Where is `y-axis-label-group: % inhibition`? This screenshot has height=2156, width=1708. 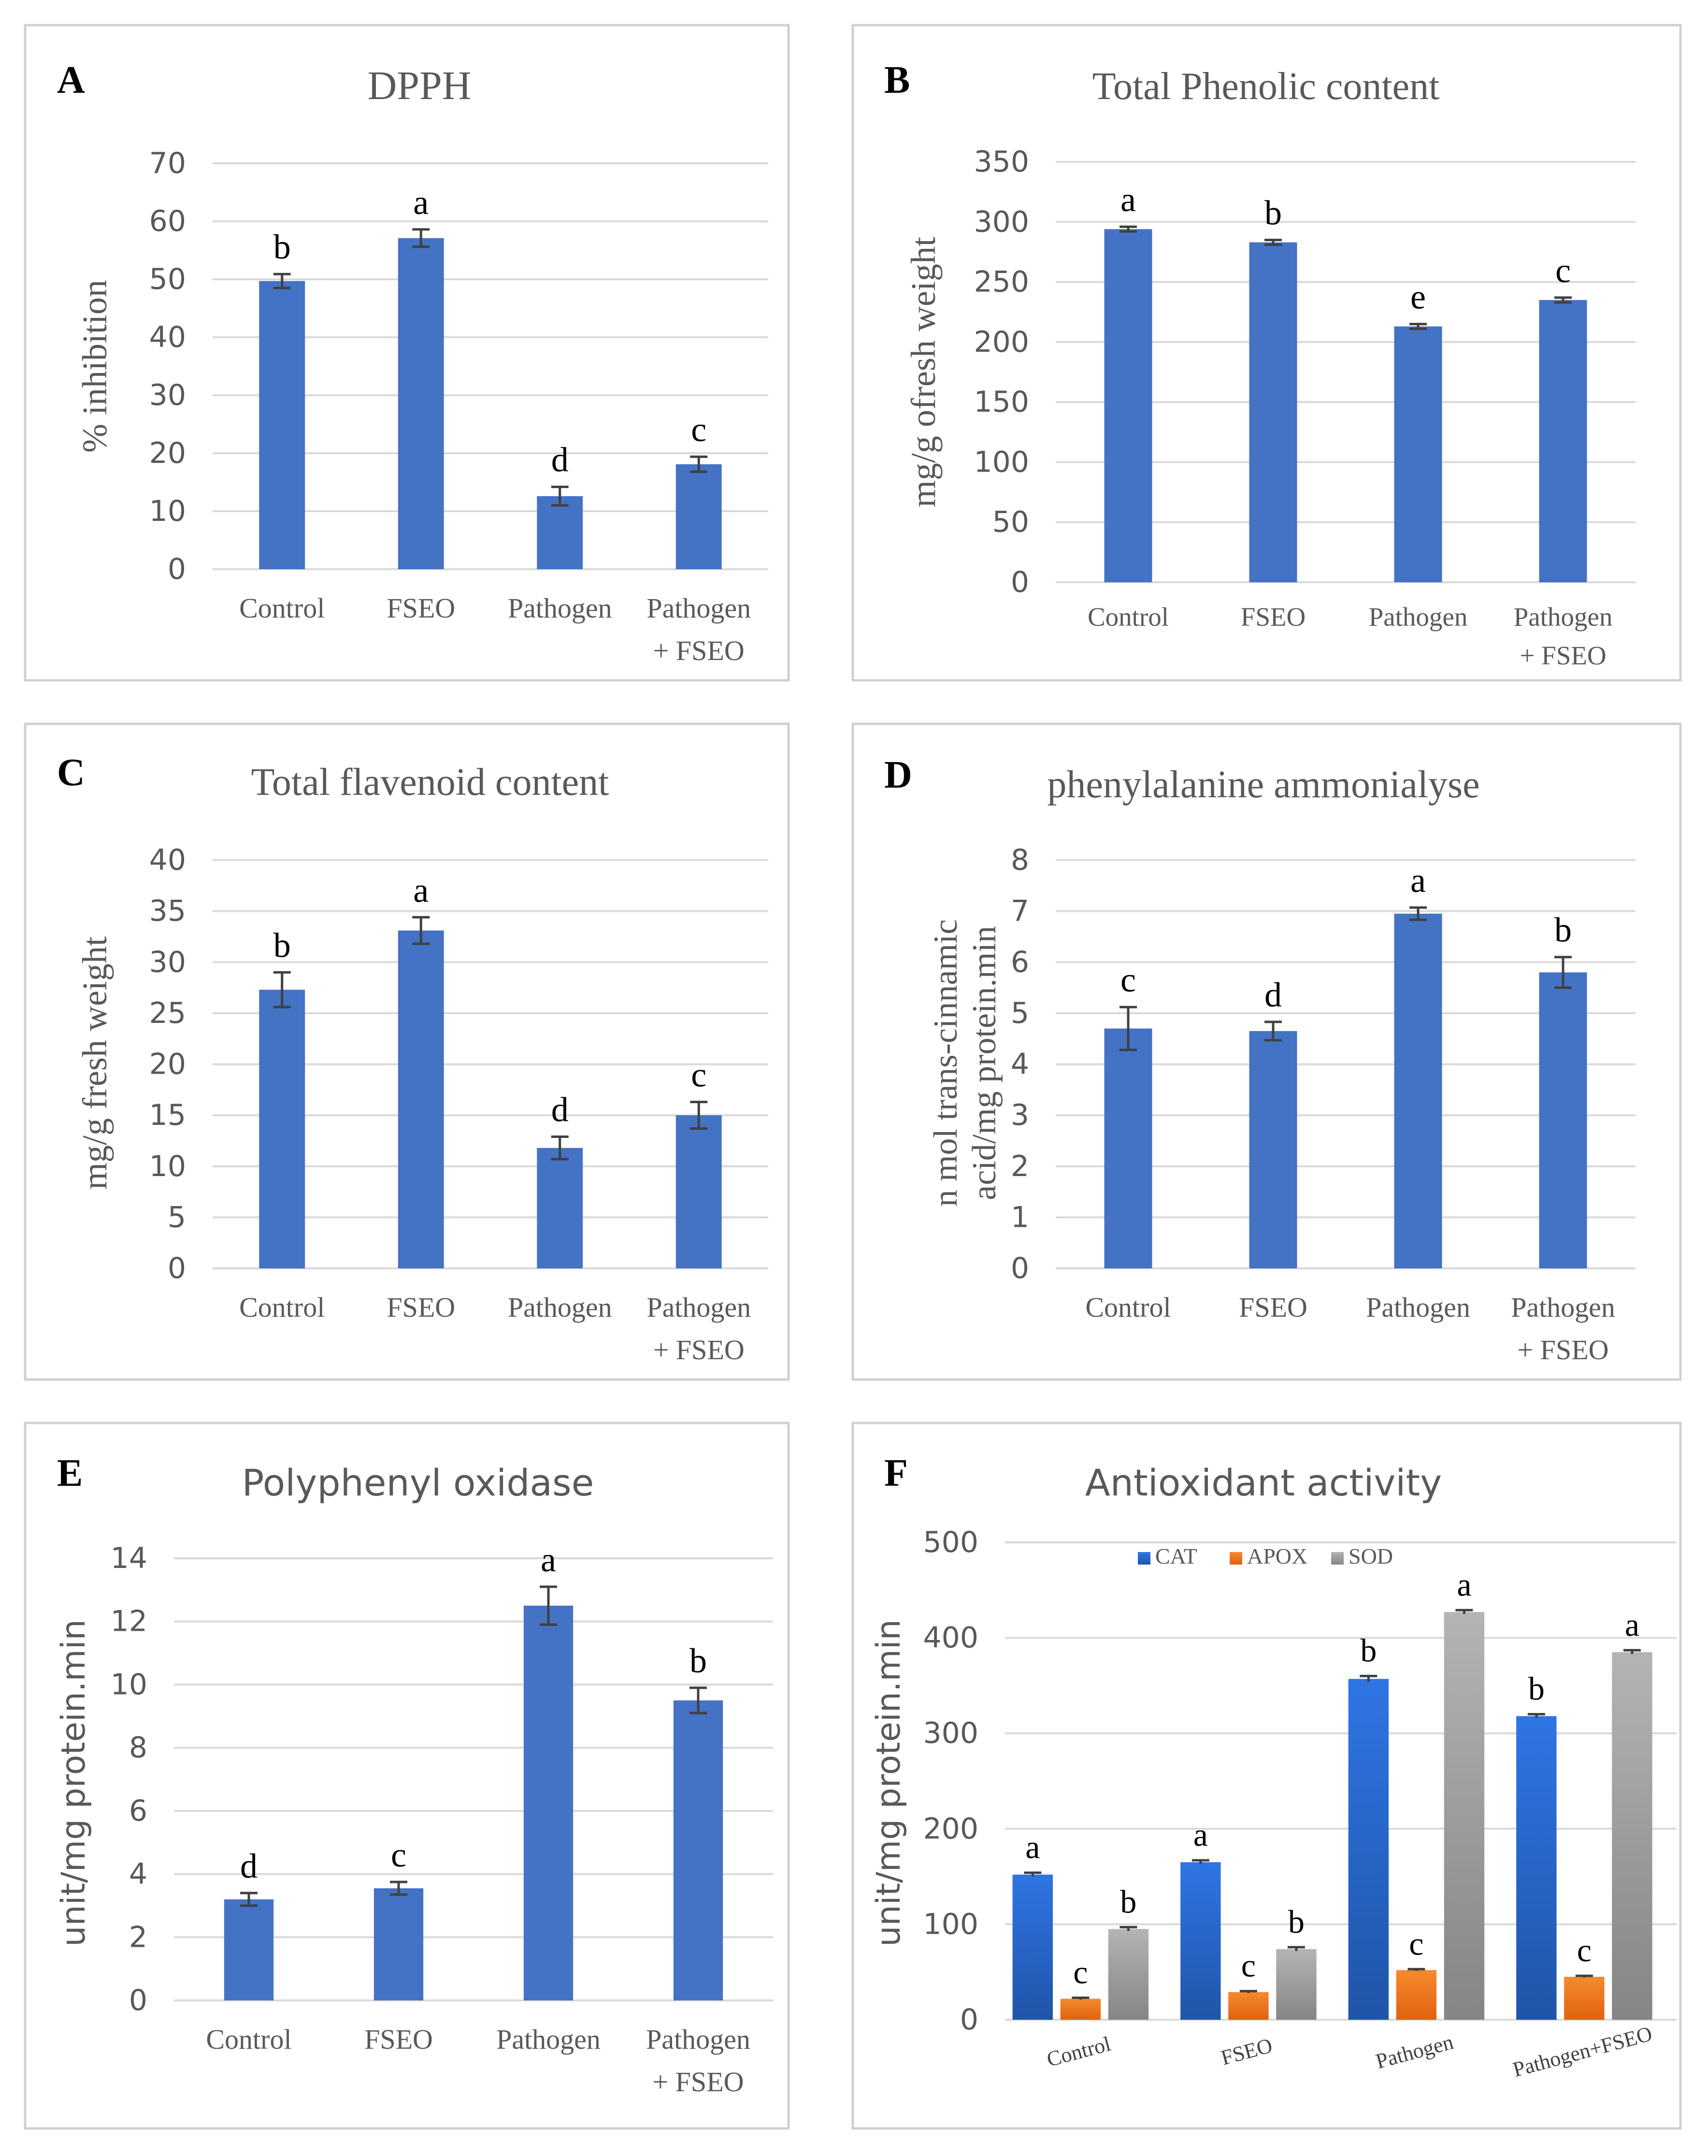
y-axis-label-group: % inhibition is located at coordinates (94, 366).